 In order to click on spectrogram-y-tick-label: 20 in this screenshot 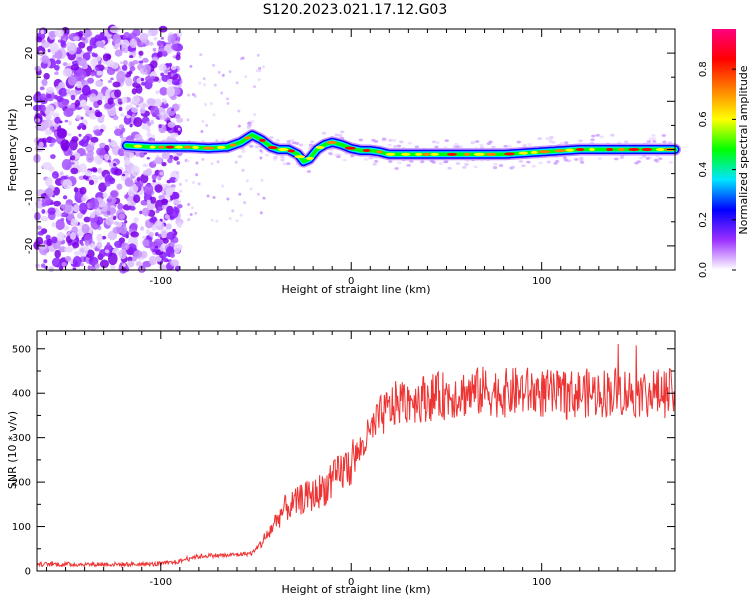, I will do `click(29, 53)`.